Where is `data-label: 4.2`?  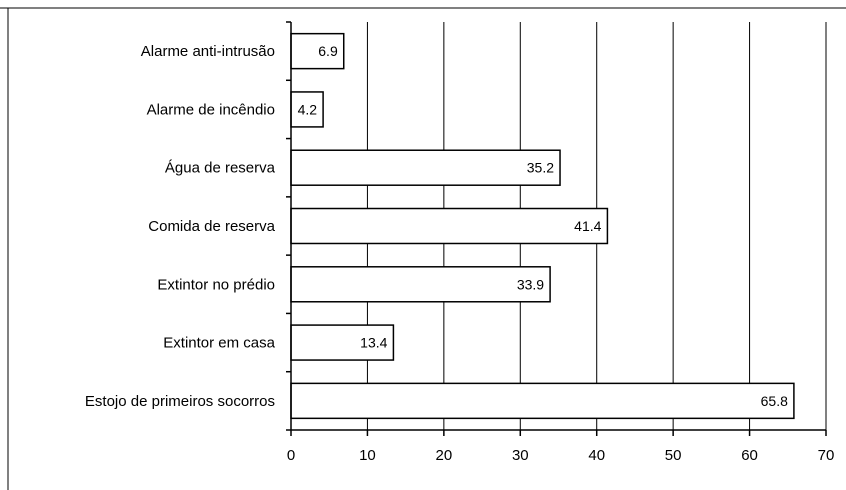 data-label: 4.2 is located at coordinates (308, 109).